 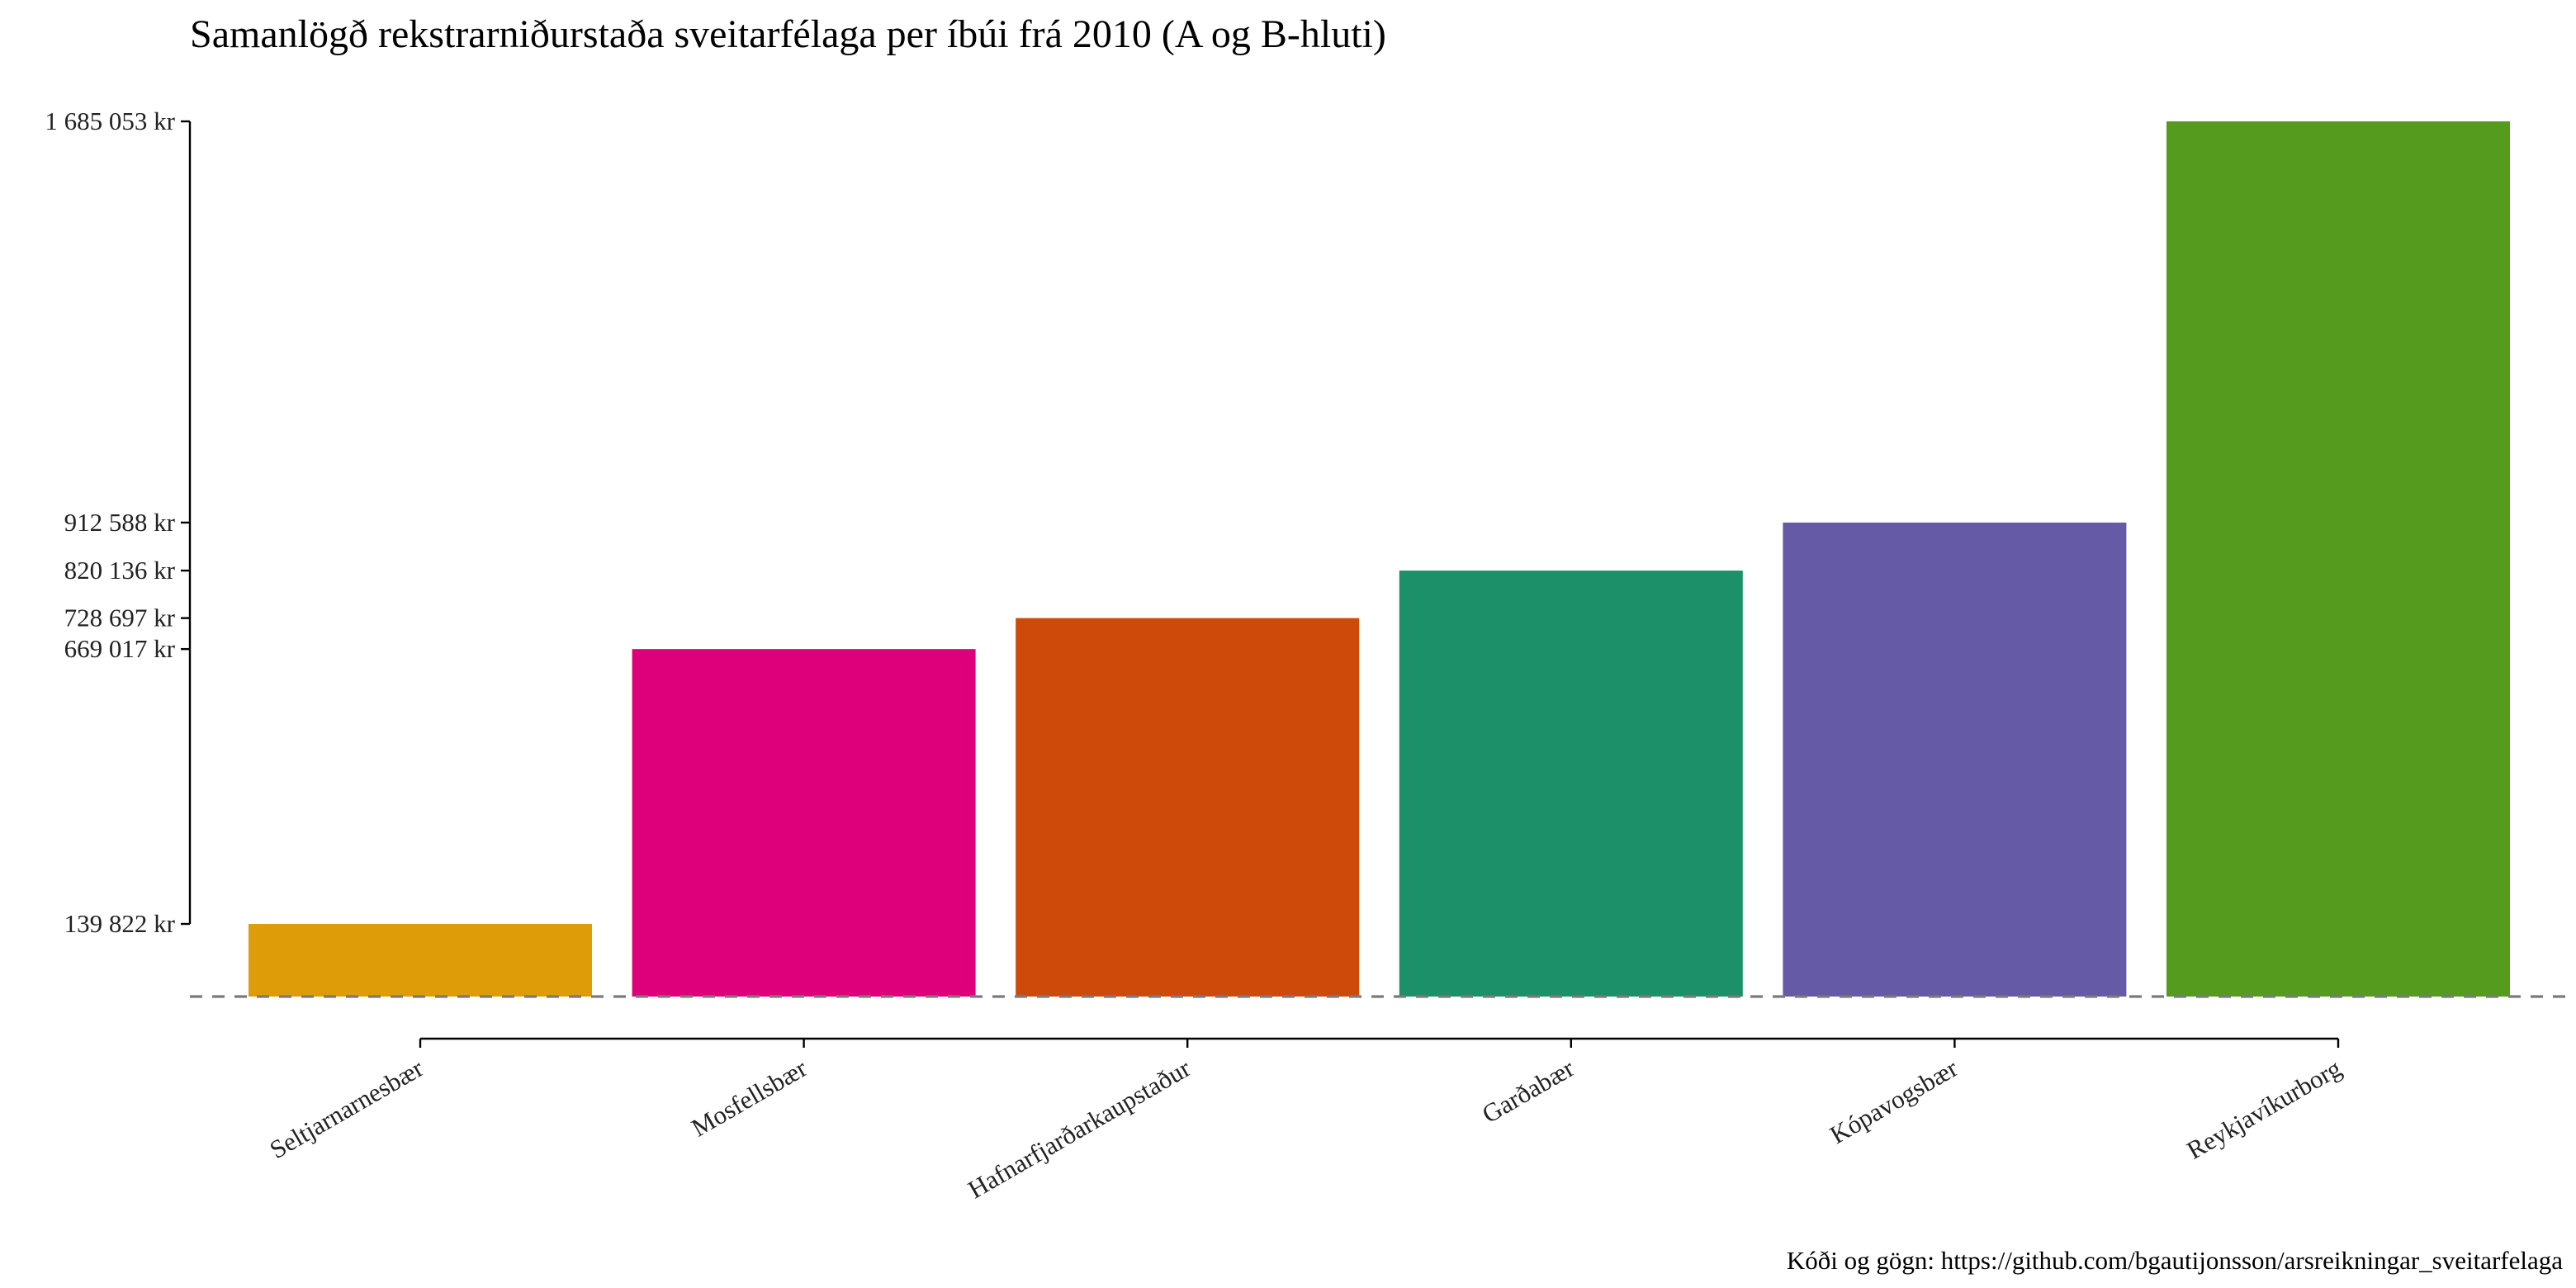 What do you see at coordinates (120, 522) in the screenshot?
I see `y-tick-label: 912 588 kr` at bounding box center [120, 522].